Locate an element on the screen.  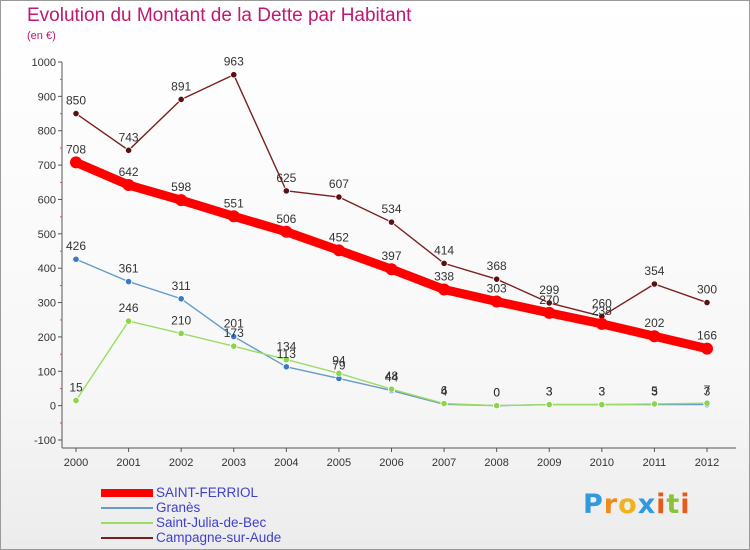
y-tick-label: 800 is located at coordinates (47, 132).